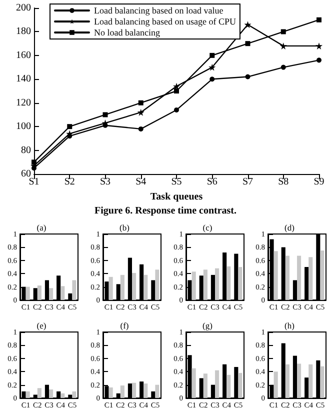 Image resolution: width=331 pixels, height=415 pixels. Describe the element at coordinates (26, 150) in the screenshot. I see `y-tick-label: 80` at that location.